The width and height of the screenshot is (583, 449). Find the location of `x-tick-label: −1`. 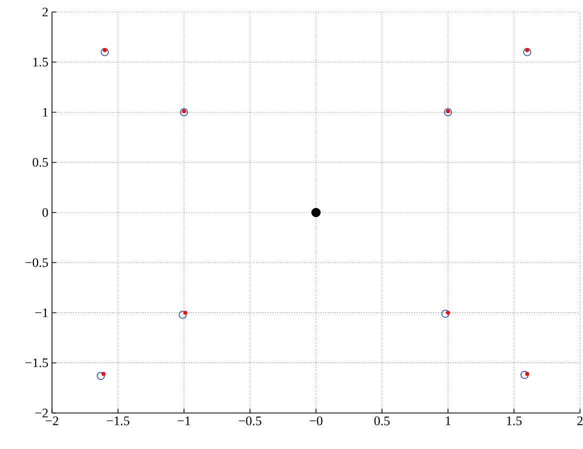

x-tick-label: −1 is located at coordinates (184, 421).